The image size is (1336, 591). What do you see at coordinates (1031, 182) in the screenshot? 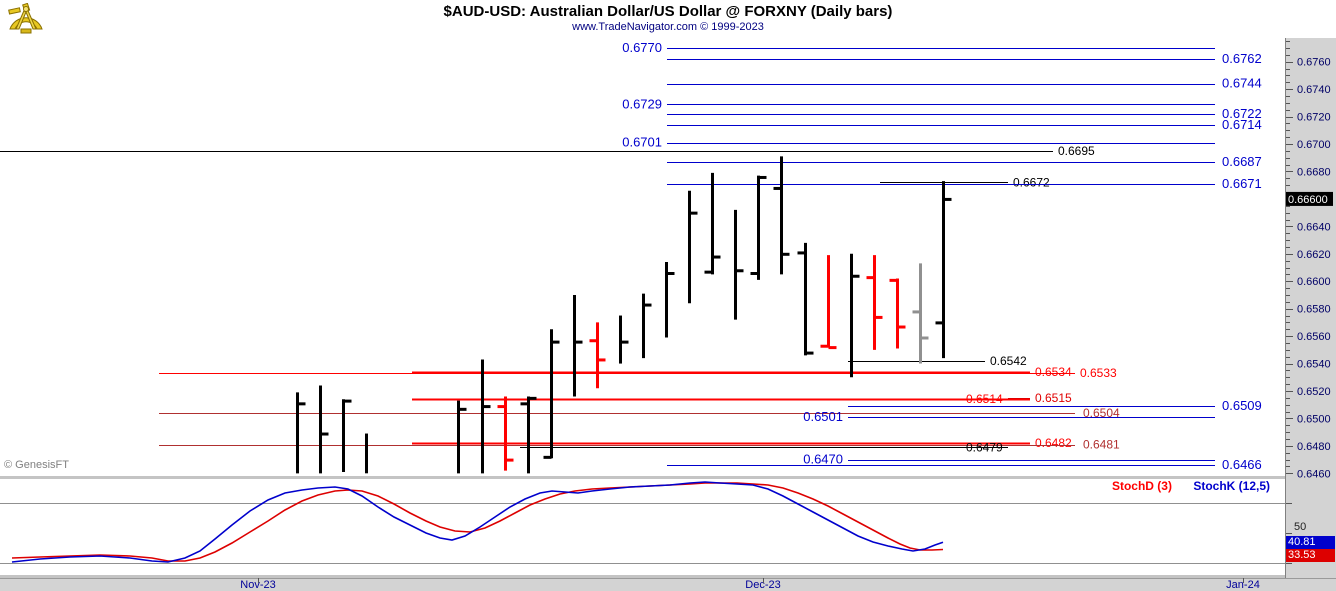
I see `level-label: 0.6672` at bounding box center [1031, 182].